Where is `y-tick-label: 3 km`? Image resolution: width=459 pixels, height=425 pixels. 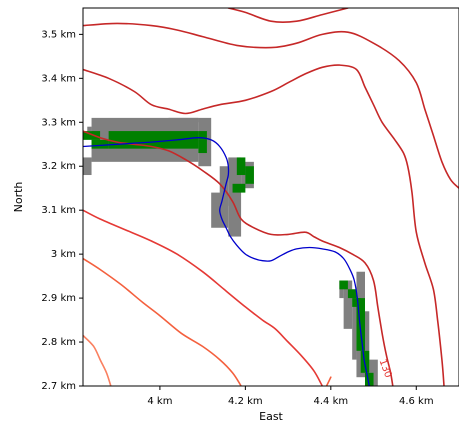 y-tick-label: 3 km is located at coordinates (63, 254).